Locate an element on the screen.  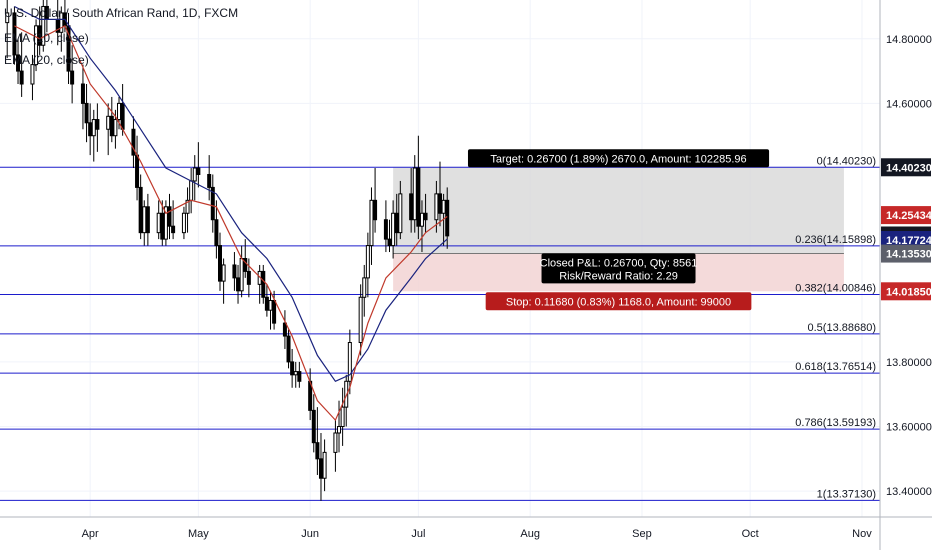
time-tick-4: Aug is located at coordinates (530, 534).